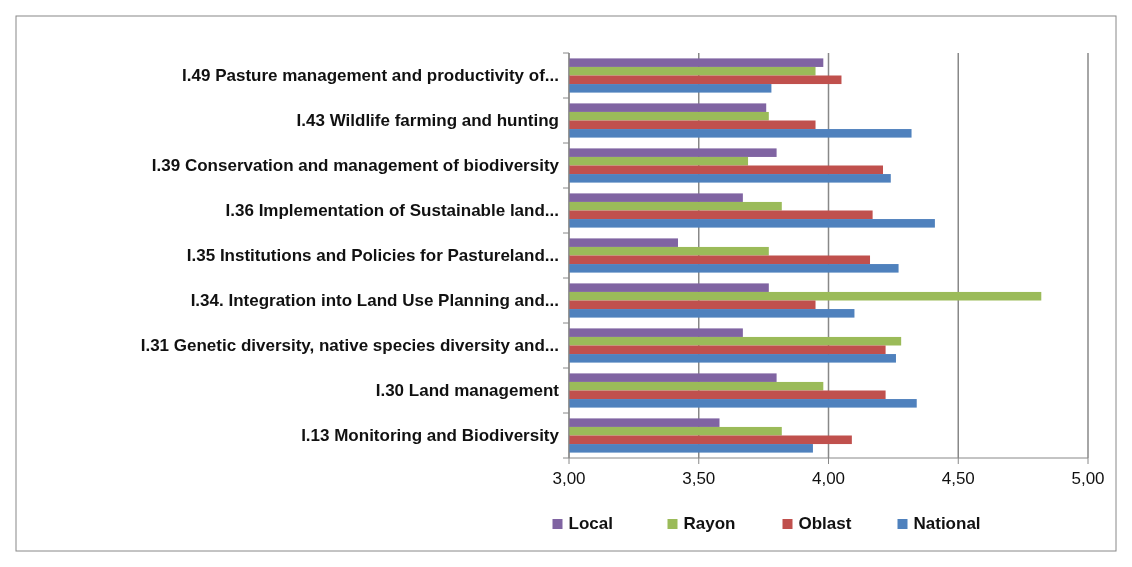 The height and width of the screenshot is (567, 1132). I want to click on y-tick-label: I.39 Conservation and management of biodiversity, so click(355, 166).